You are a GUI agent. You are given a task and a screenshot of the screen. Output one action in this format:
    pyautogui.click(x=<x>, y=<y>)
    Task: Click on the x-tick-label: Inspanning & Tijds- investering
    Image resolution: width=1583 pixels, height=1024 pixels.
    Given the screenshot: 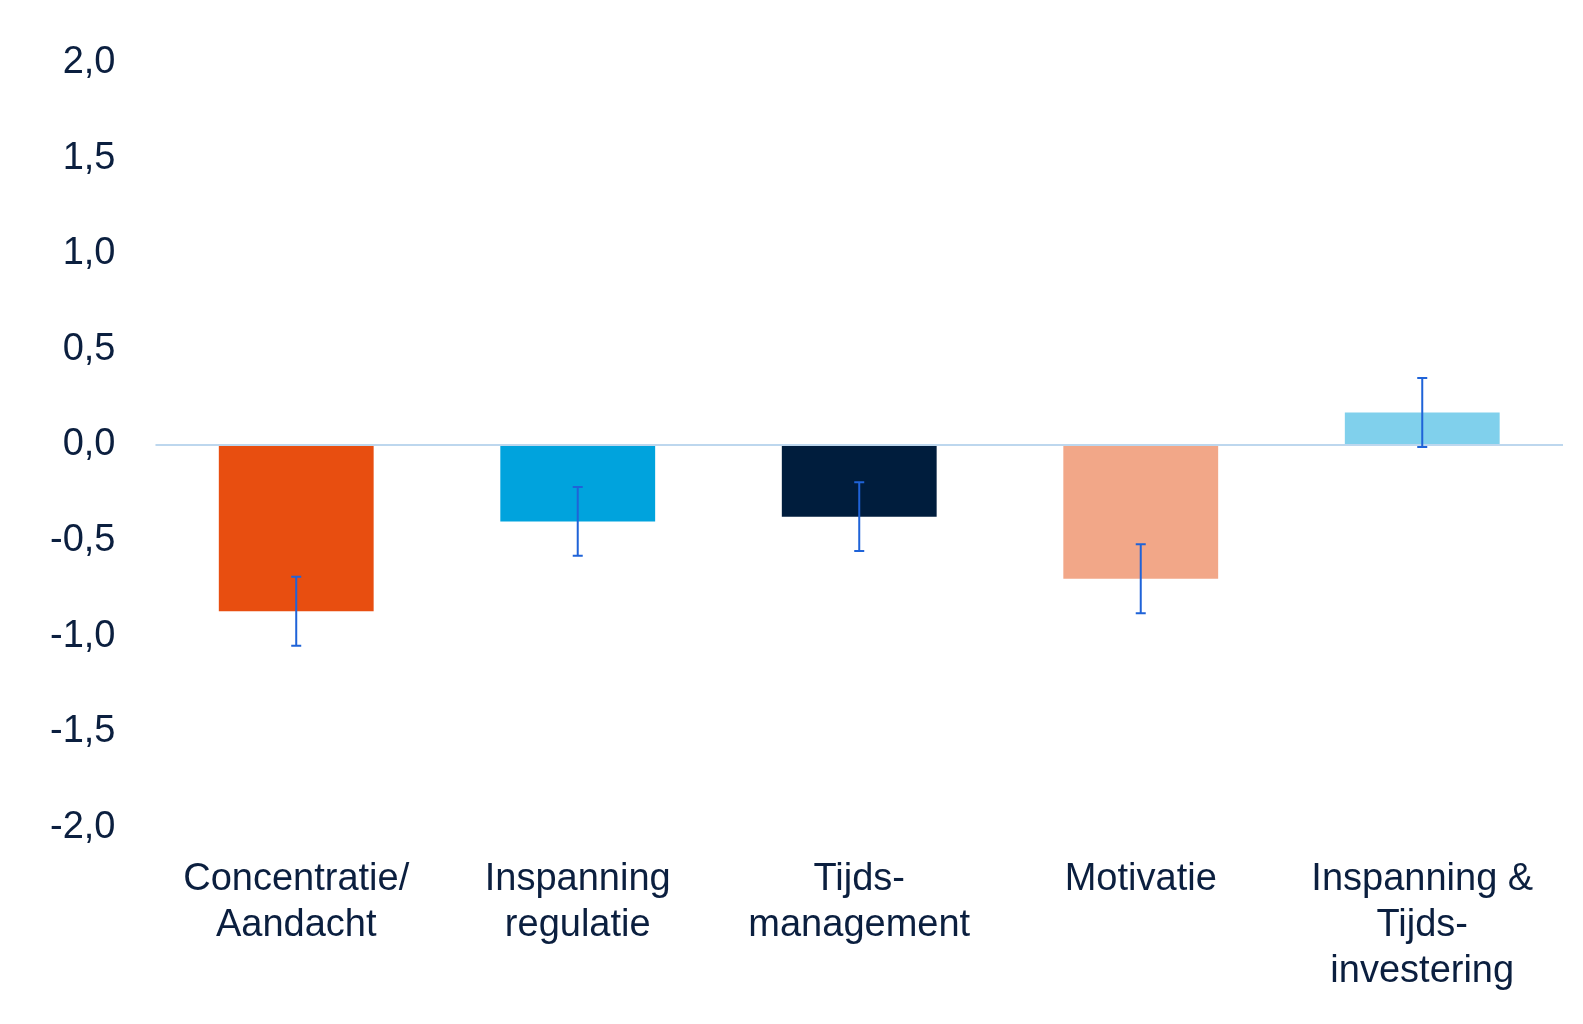 What is the action you would take?
    pyautogui.click(x=1422, y=923)
    